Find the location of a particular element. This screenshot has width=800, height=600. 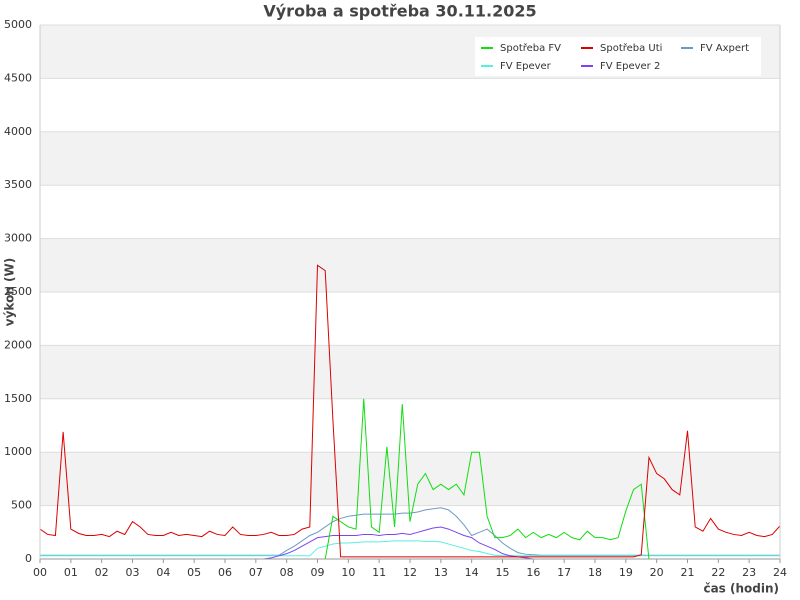

x-tick-label: 13 is located at coordinates (441, 572).